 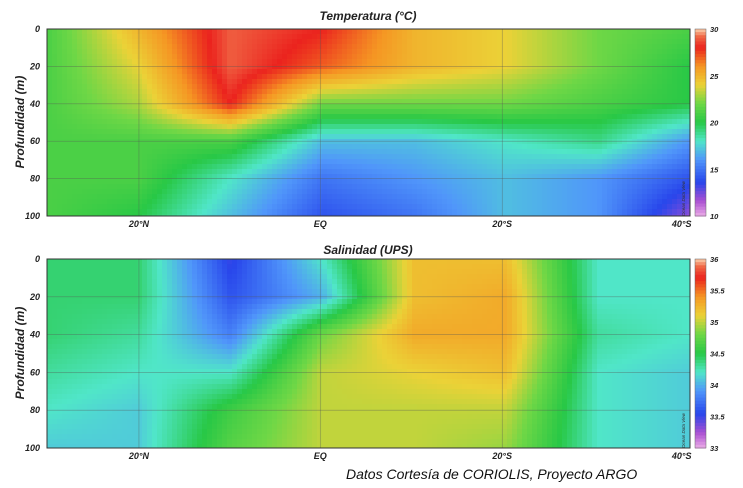 I want to click on x-tick-label: EQ, so click(x=320, y=224).